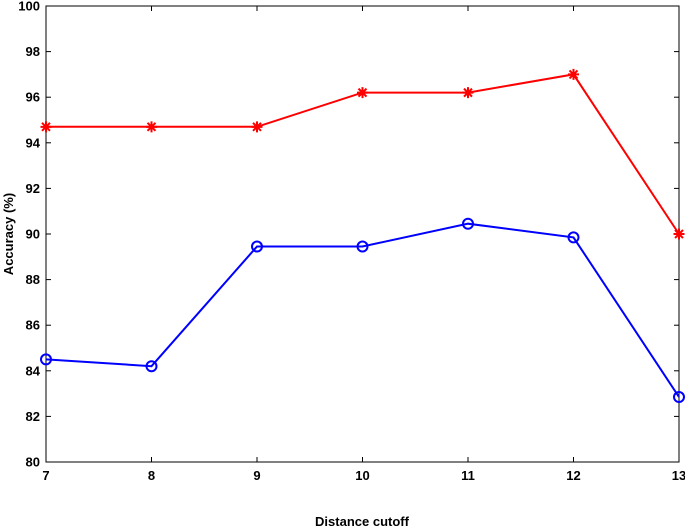  What do you see at coordinates (33, 370) in the screenshot?
I see `y-tick-label: 84` at bounding box center [33, 370].